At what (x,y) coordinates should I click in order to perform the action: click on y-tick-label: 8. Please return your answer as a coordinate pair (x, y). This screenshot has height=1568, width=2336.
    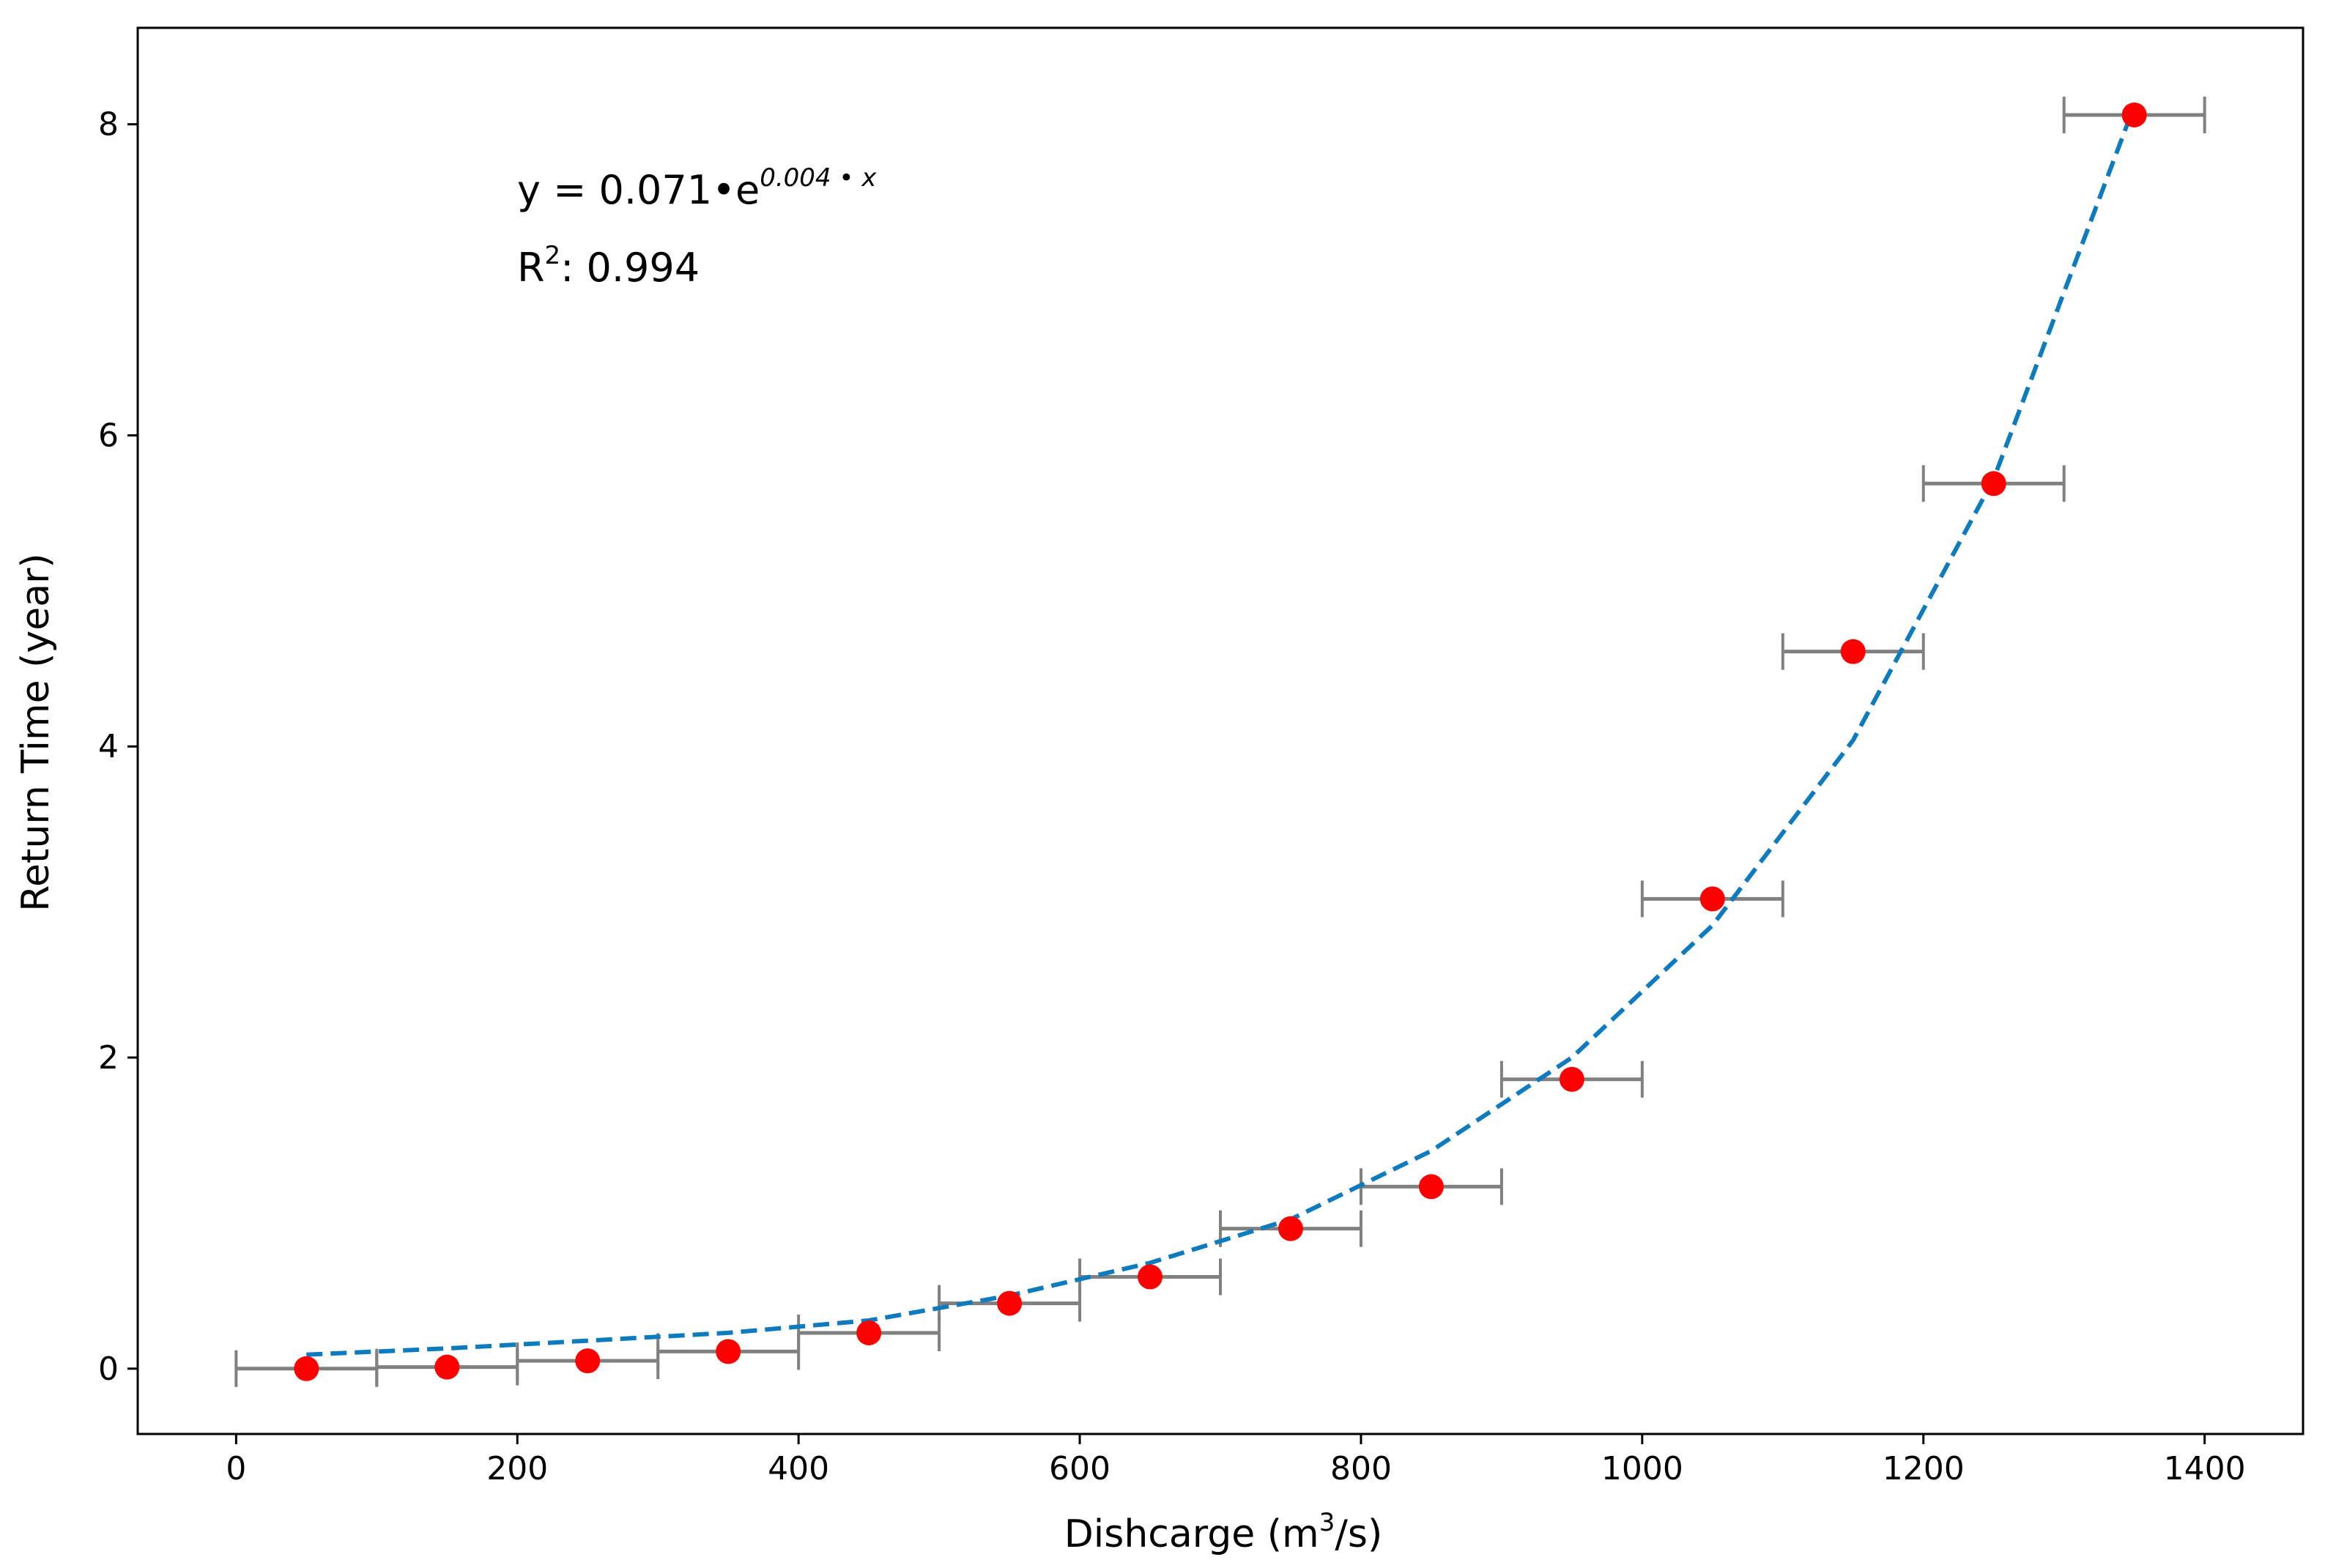
    Looking at the image, I should click on (108, 125).